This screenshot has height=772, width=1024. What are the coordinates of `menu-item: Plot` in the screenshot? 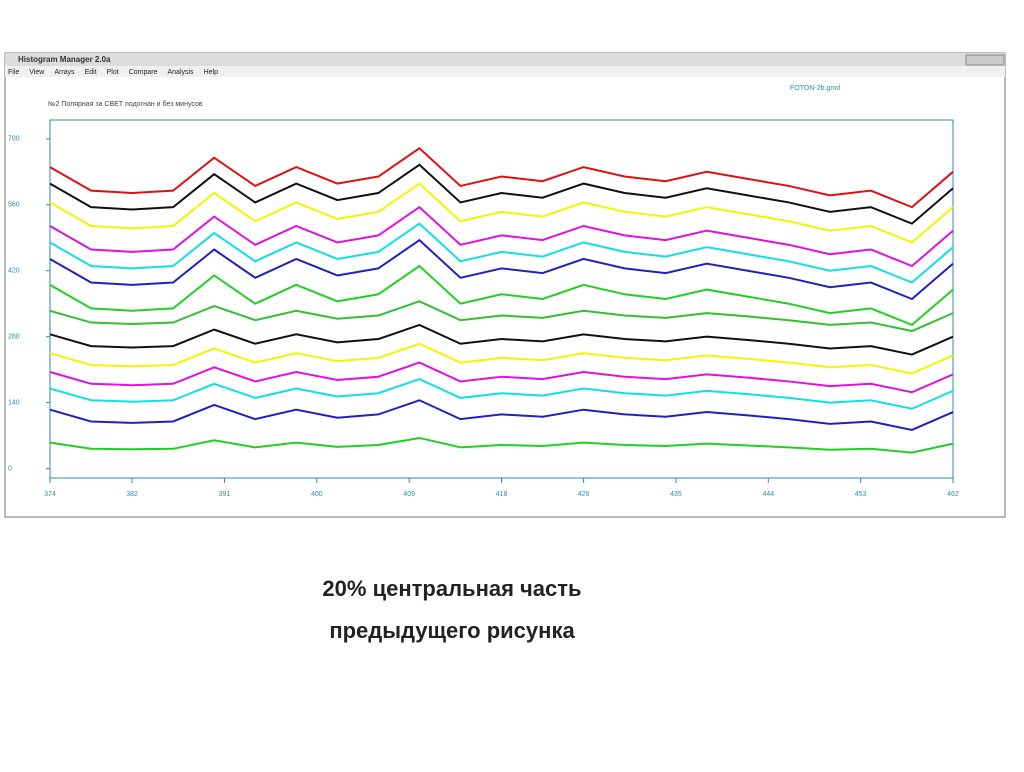 It's located at (113, 72).